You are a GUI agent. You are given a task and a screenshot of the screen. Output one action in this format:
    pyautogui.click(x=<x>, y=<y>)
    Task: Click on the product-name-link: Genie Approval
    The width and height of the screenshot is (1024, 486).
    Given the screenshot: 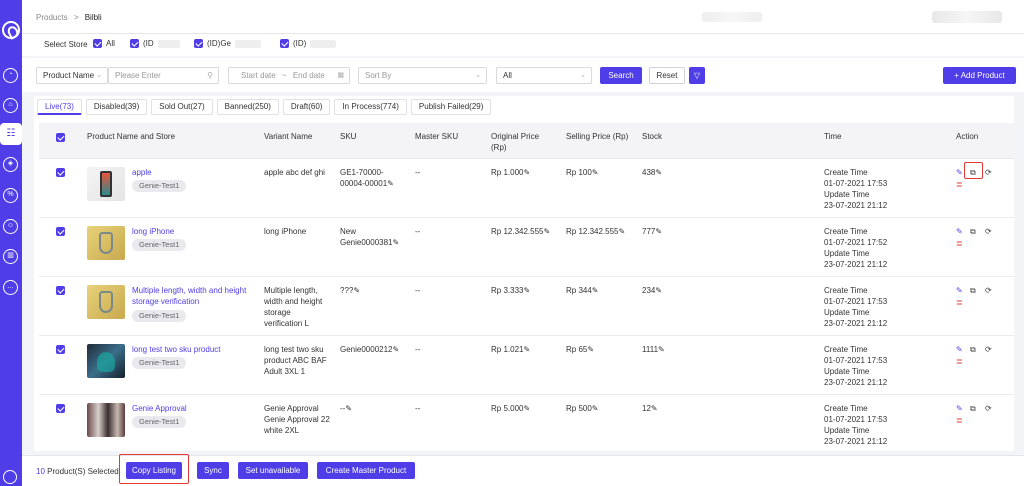 What is the action you would take?
    pyautogui.click(x=159, y=408)
    